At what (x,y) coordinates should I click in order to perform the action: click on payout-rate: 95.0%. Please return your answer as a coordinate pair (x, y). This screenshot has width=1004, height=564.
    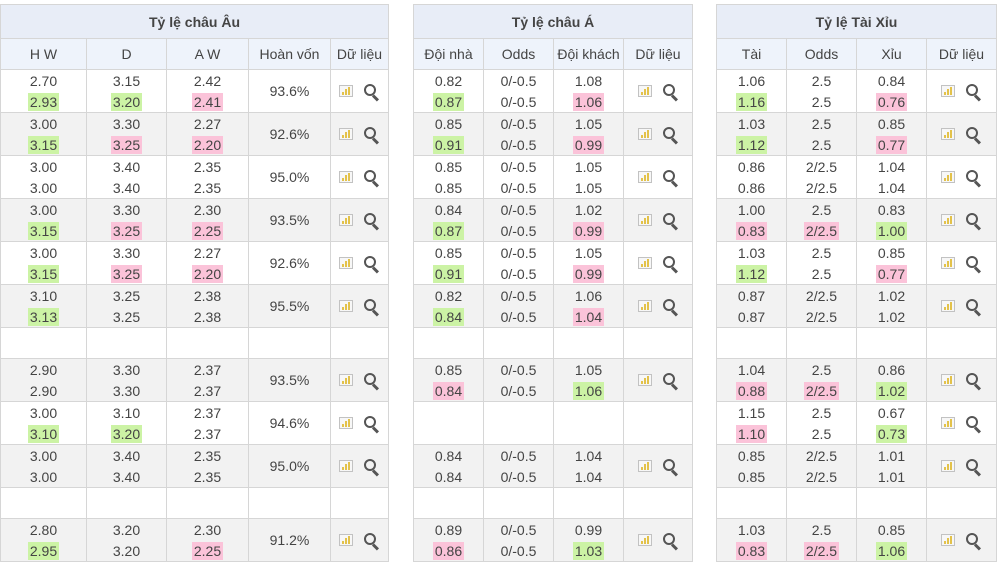
    Looking at the image, I should click on (289, 466).